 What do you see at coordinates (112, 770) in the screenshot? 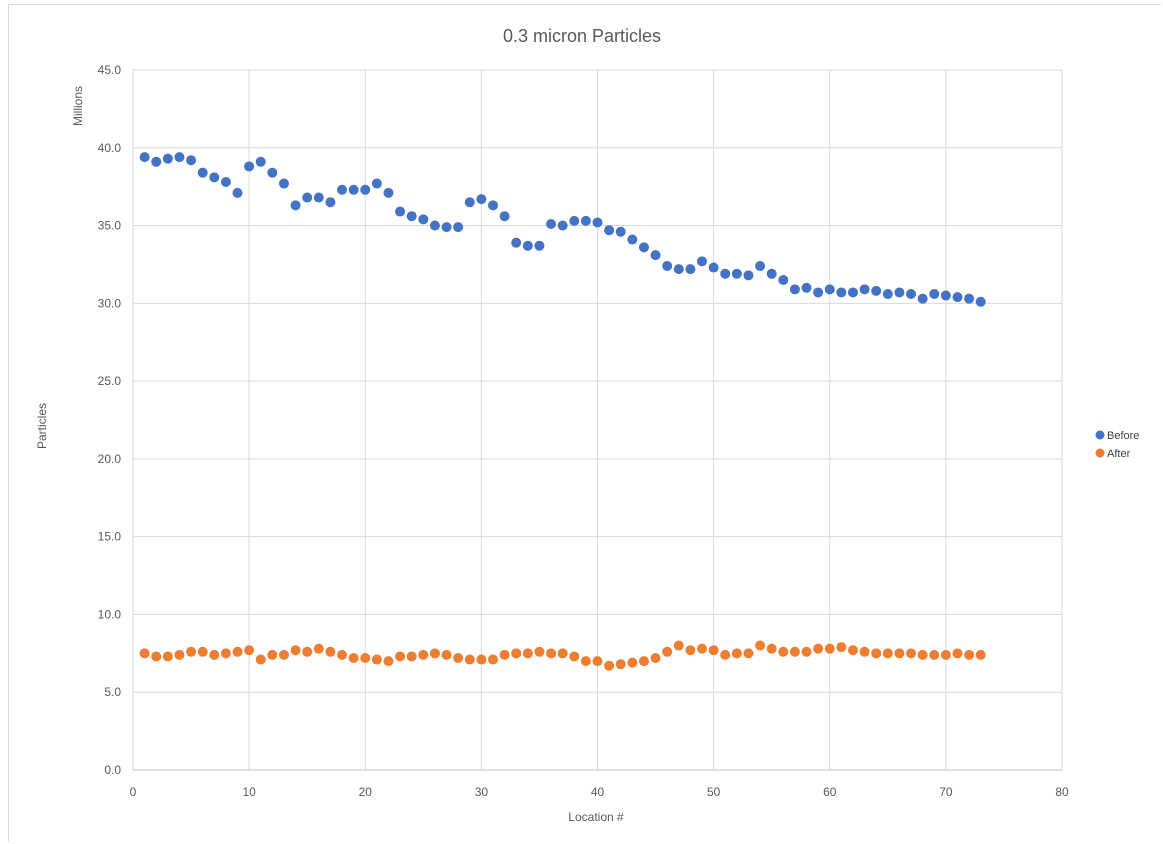
I see `y-tick-label: 0.0` at bounding box center [112, 770].